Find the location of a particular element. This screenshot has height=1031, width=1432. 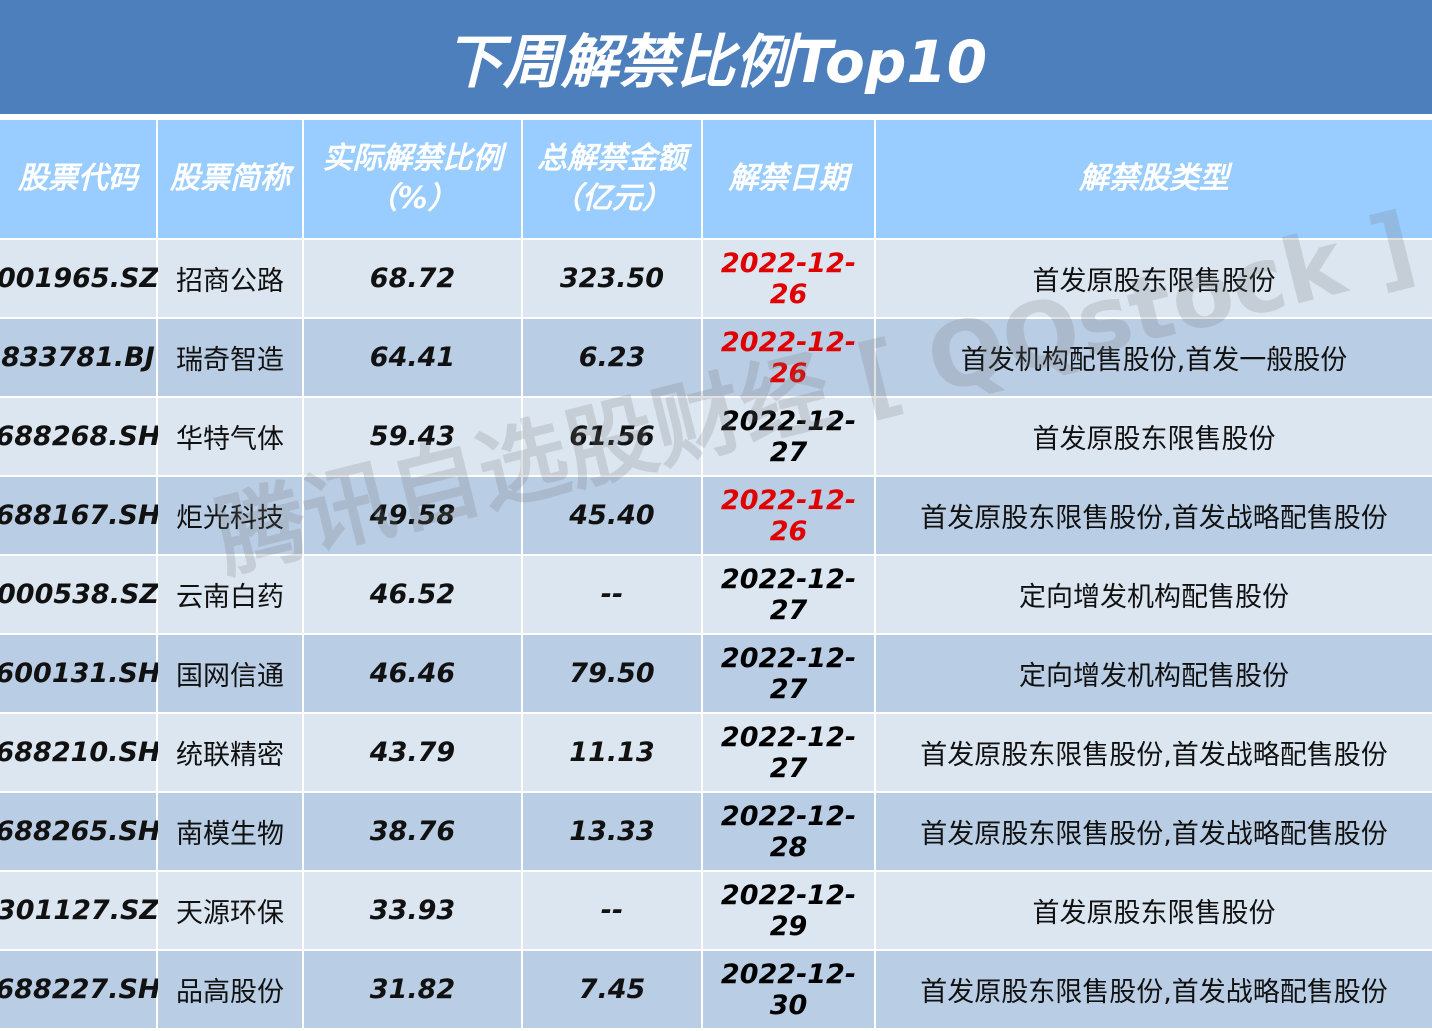

table-row: 000538.SZ 云南白药 46.52 -- 2022-12-27 定向增发机构配售股份 is located at coordinates (716, 595).